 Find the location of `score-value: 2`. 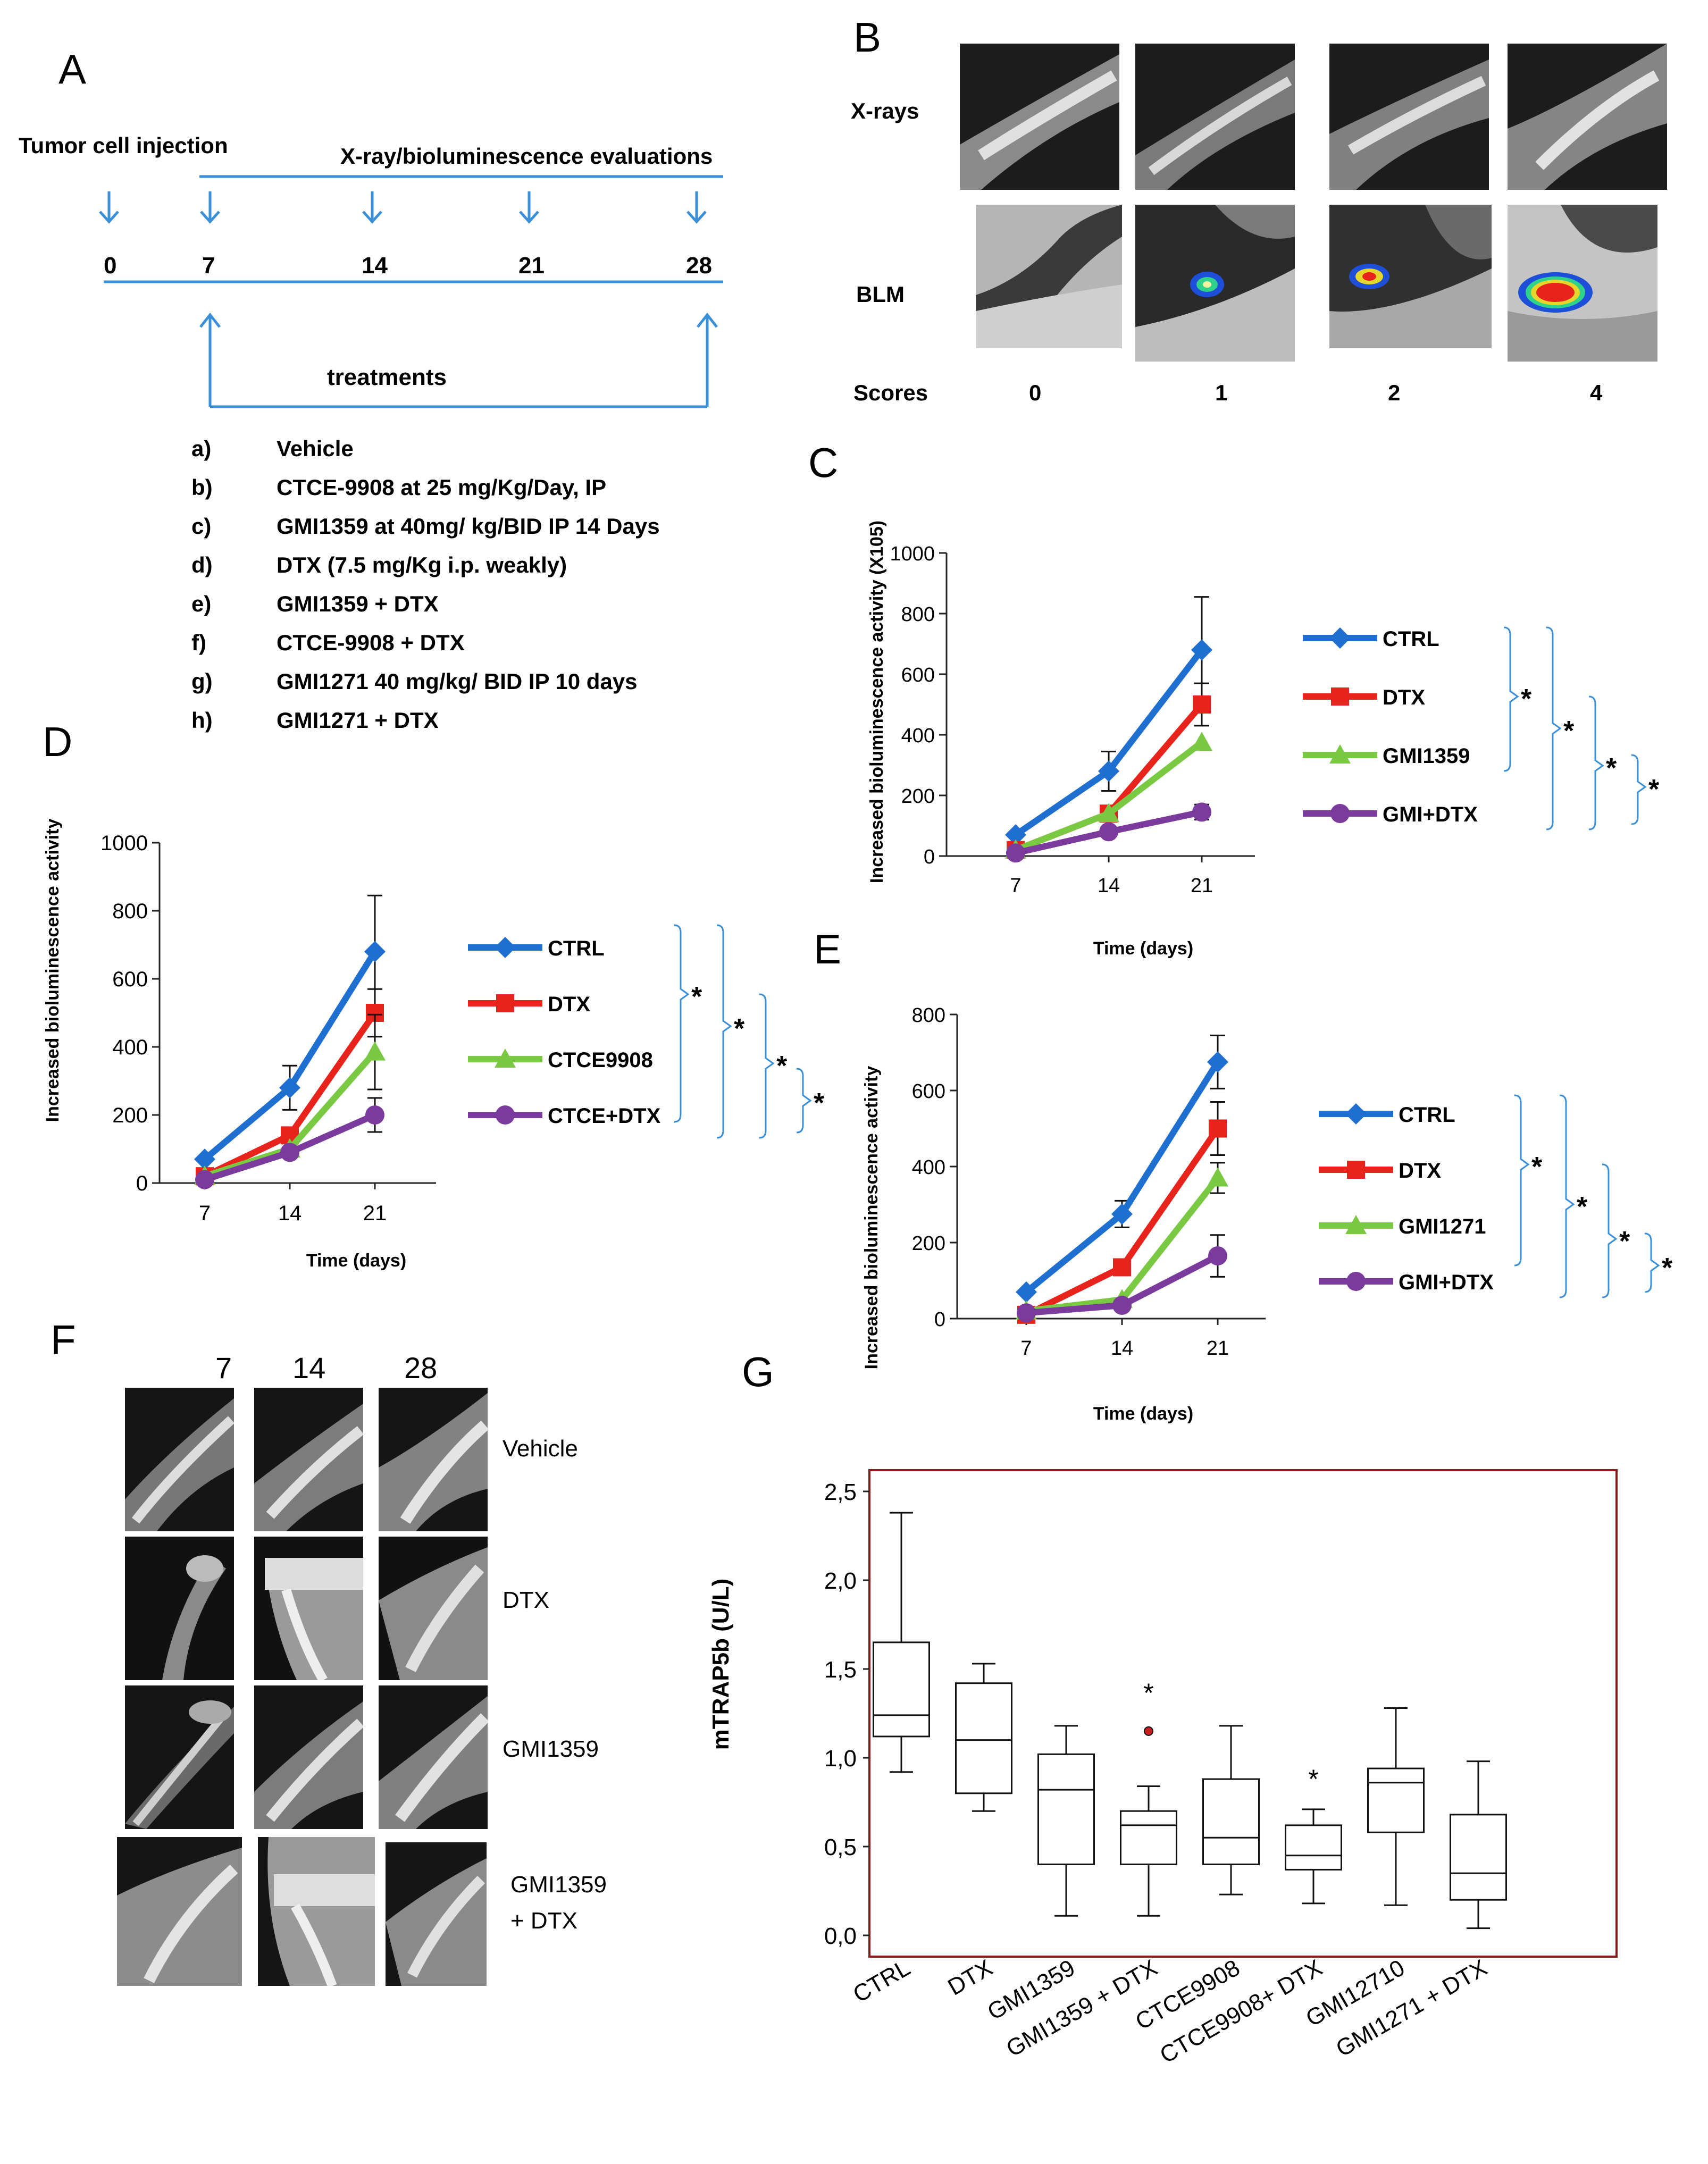

score-value: 2 is located at coordinates (1394, 392).